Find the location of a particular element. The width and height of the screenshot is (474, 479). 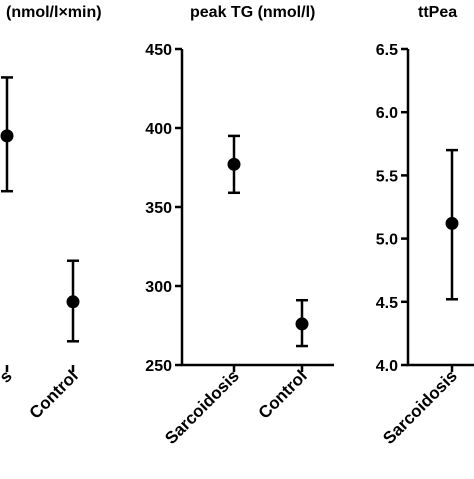

y-tick-label: 350 is located at coordinates (158, 208).